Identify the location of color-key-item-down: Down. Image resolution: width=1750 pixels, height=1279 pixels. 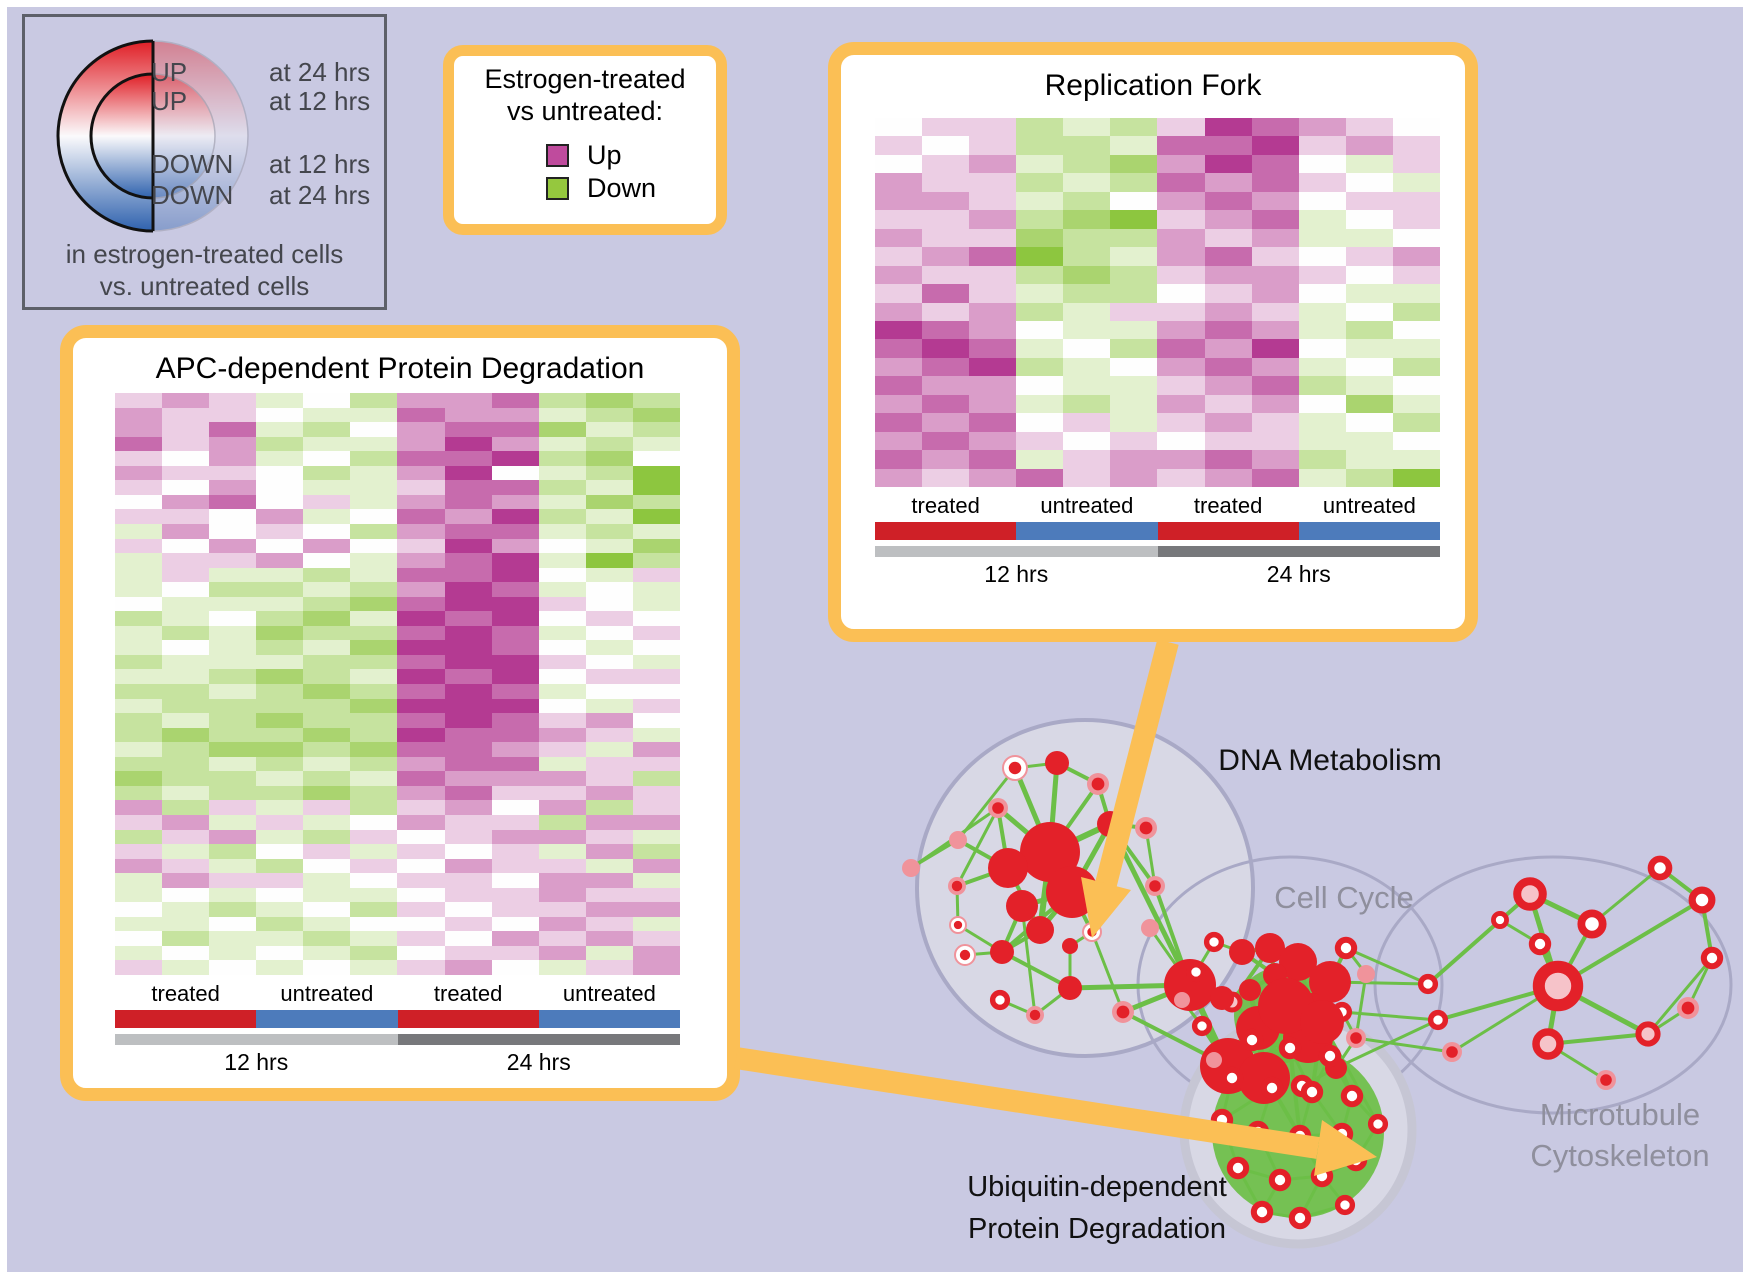
(601, 188).